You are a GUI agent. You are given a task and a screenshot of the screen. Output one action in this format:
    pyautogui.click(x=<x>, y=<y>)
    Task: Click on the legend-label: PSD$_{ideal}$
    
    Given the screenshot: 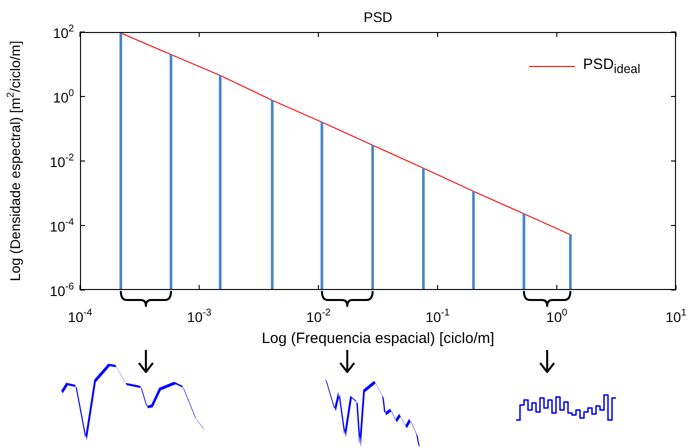 What is the action you would take?
    pyautogui.click(x=611, y=66)
    